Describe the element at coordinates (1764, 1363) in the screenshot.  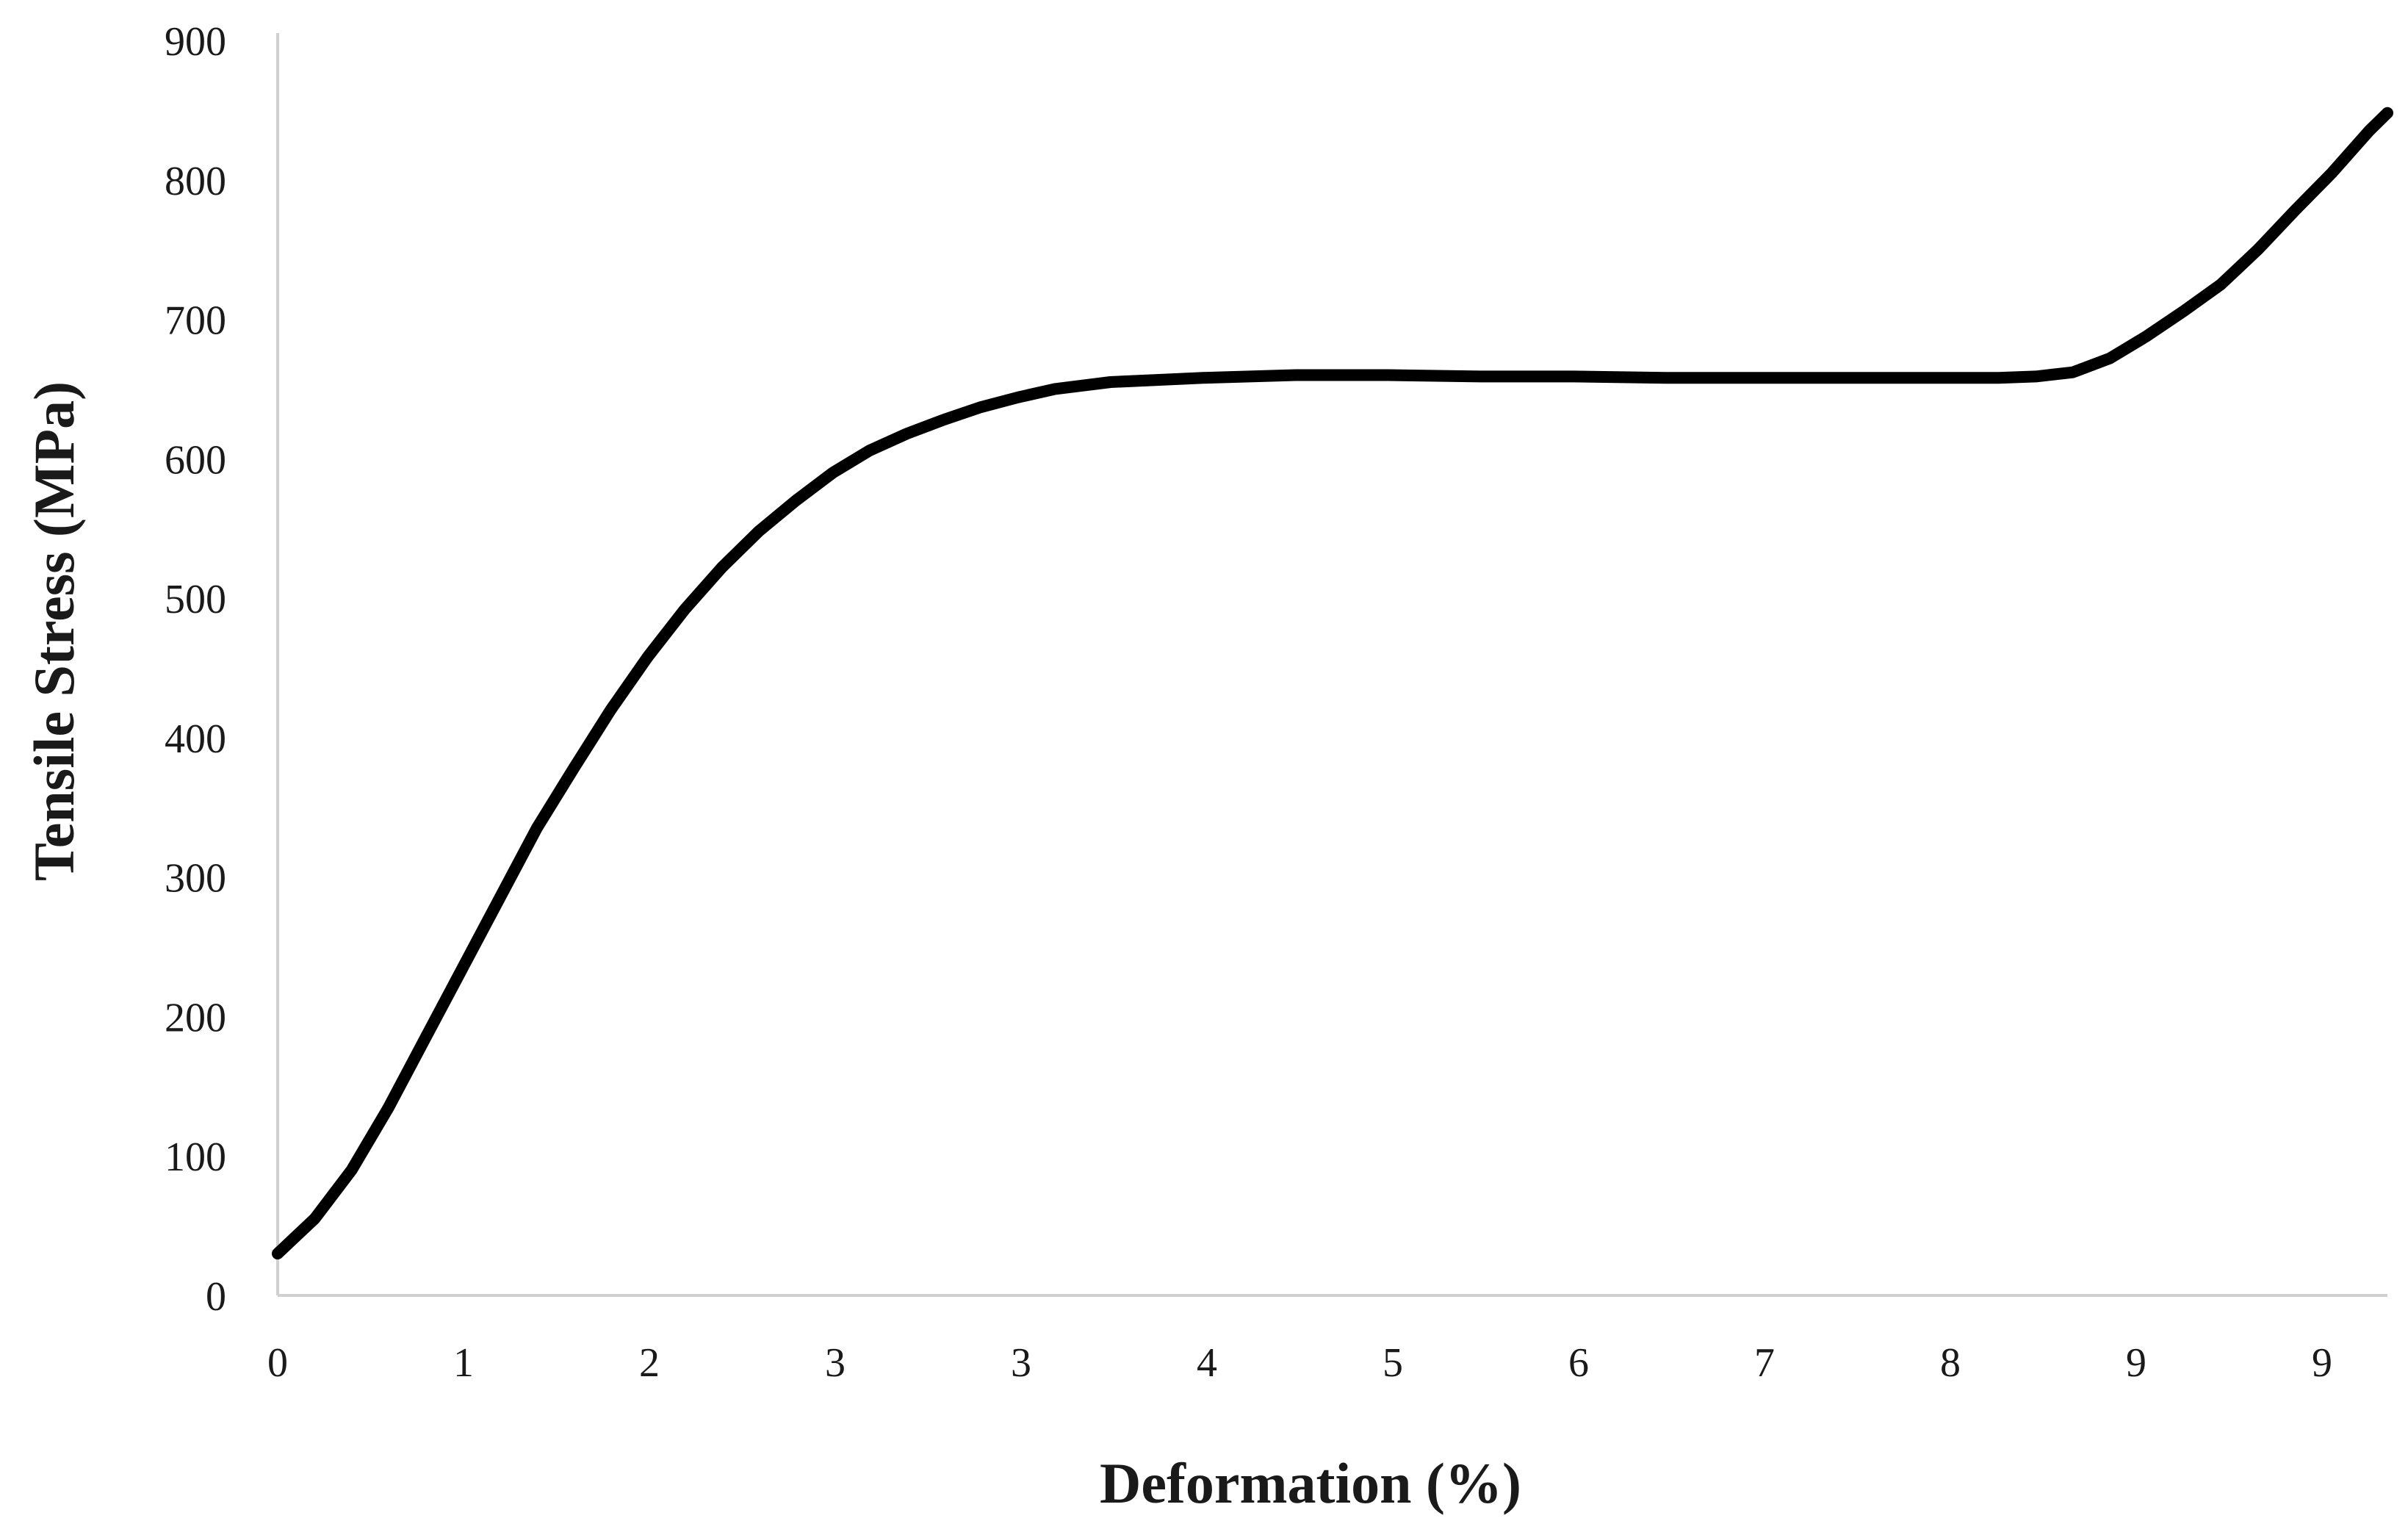
I see `x-tick-label: 7` at that location.